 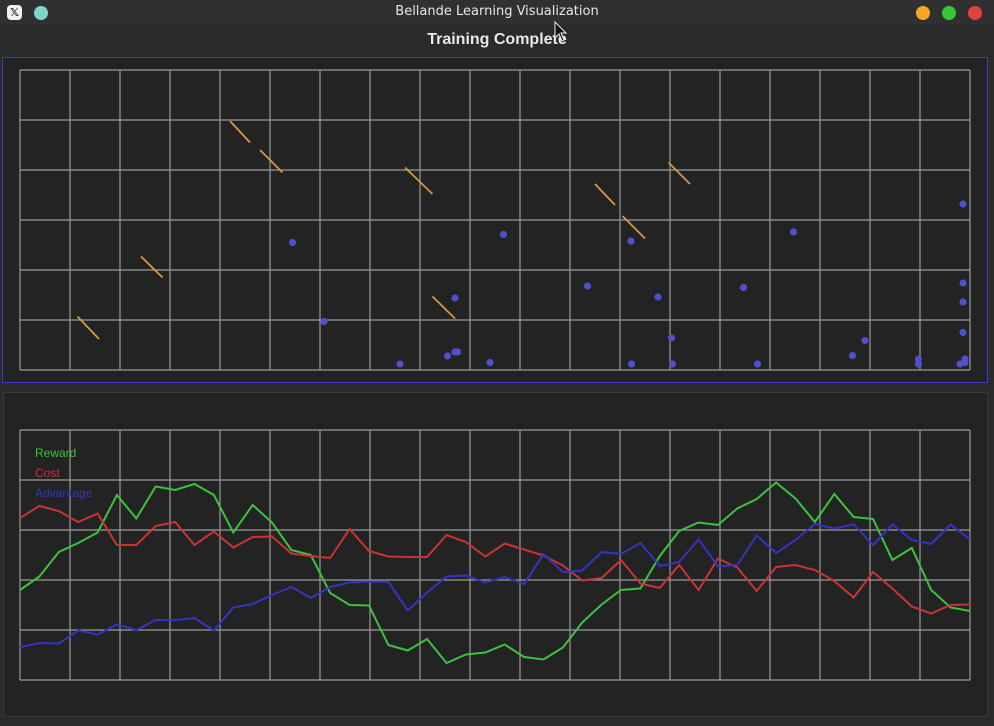 I want to click on window-menu-button, so click(x=41, y=13).